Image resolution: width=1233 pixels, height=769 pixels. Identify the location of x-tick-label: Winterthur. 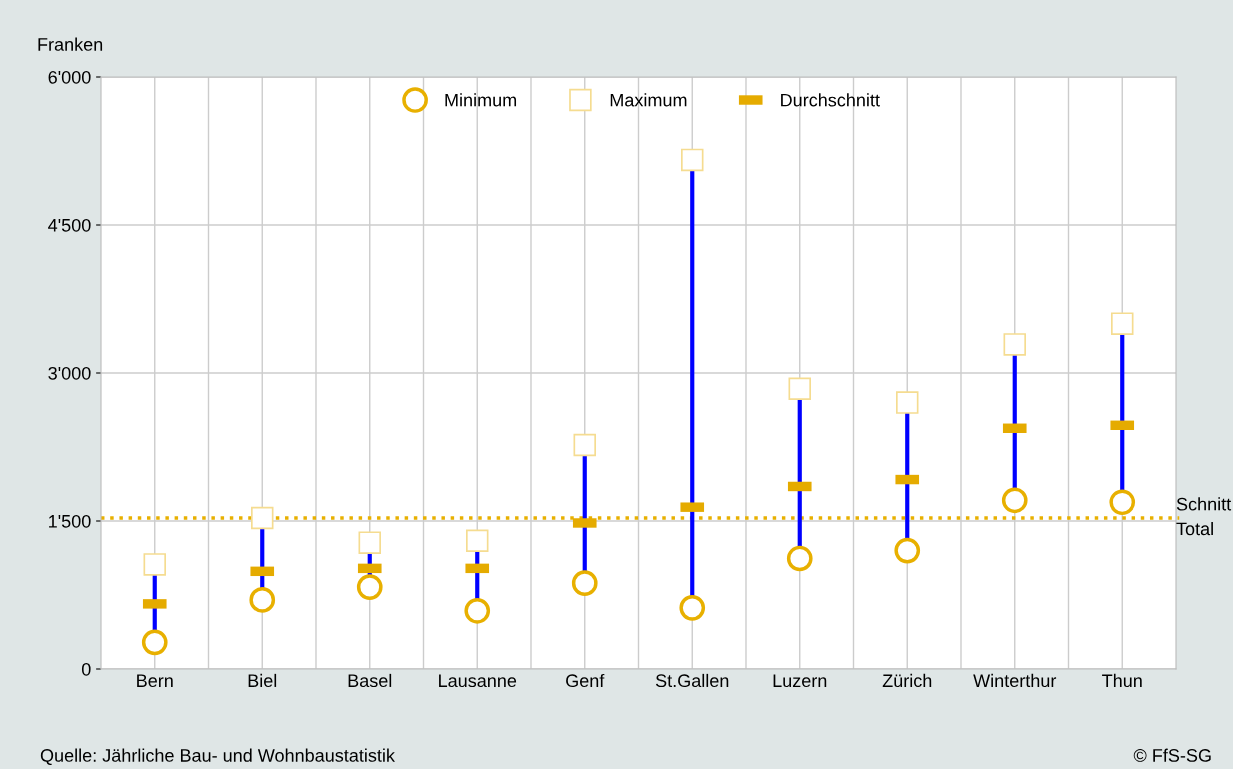
(1015, 680).